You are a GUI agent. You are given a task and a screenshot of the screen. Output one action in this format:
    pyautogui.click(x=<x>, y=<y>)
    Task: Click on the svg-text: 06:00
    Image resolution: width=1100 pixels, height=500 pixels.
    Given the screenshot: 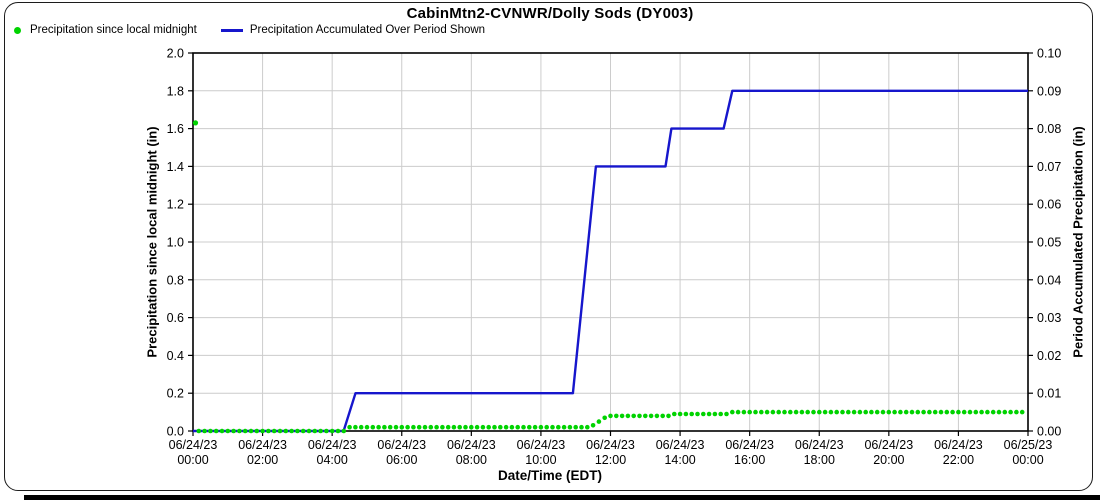 What is the action you would take?
    pyautogui.click(x=401, y=460)
    